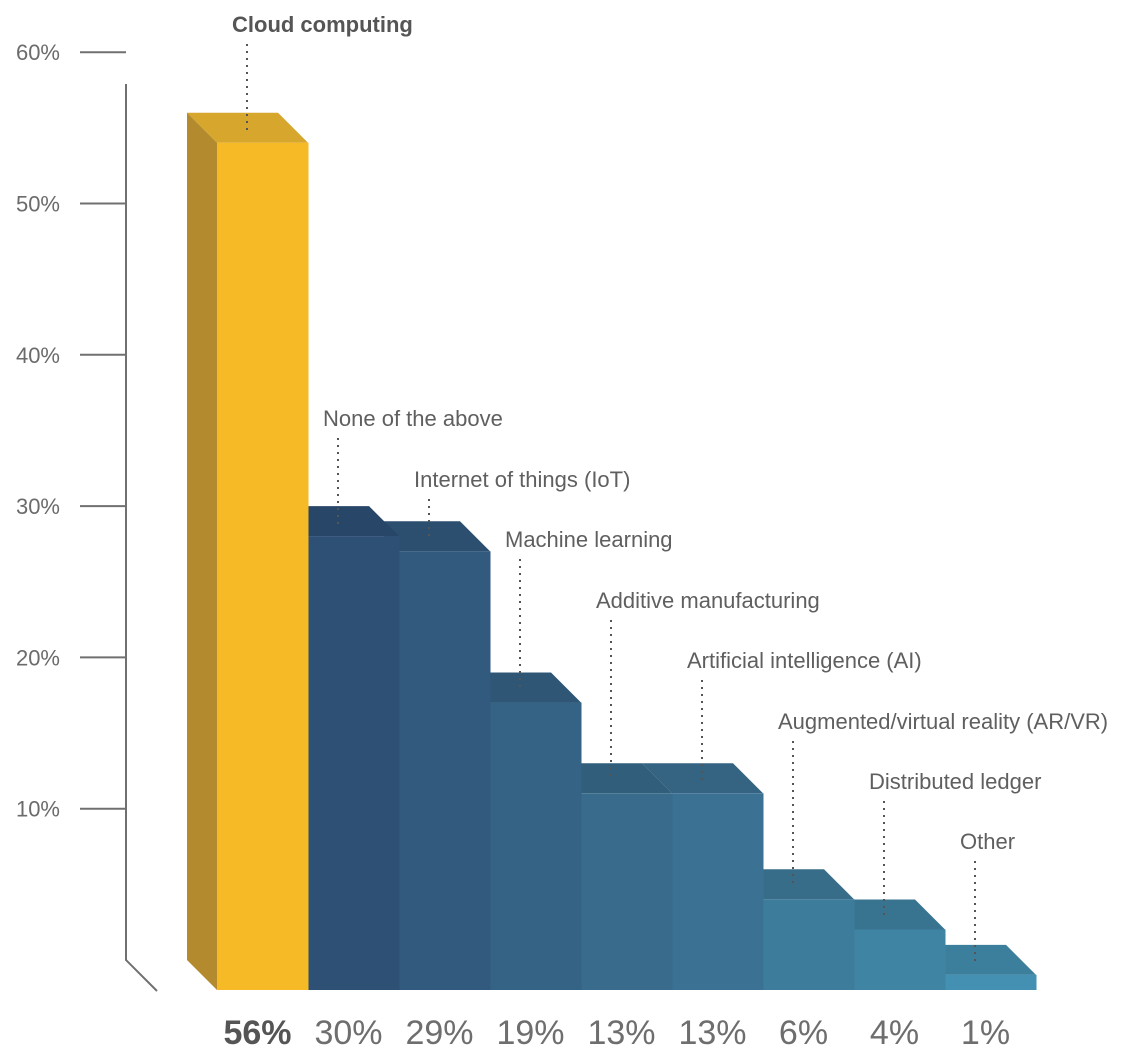  Describe the element at coordinates (413, 418) in the screenshot. I see `category-label: None of the above` at that location.